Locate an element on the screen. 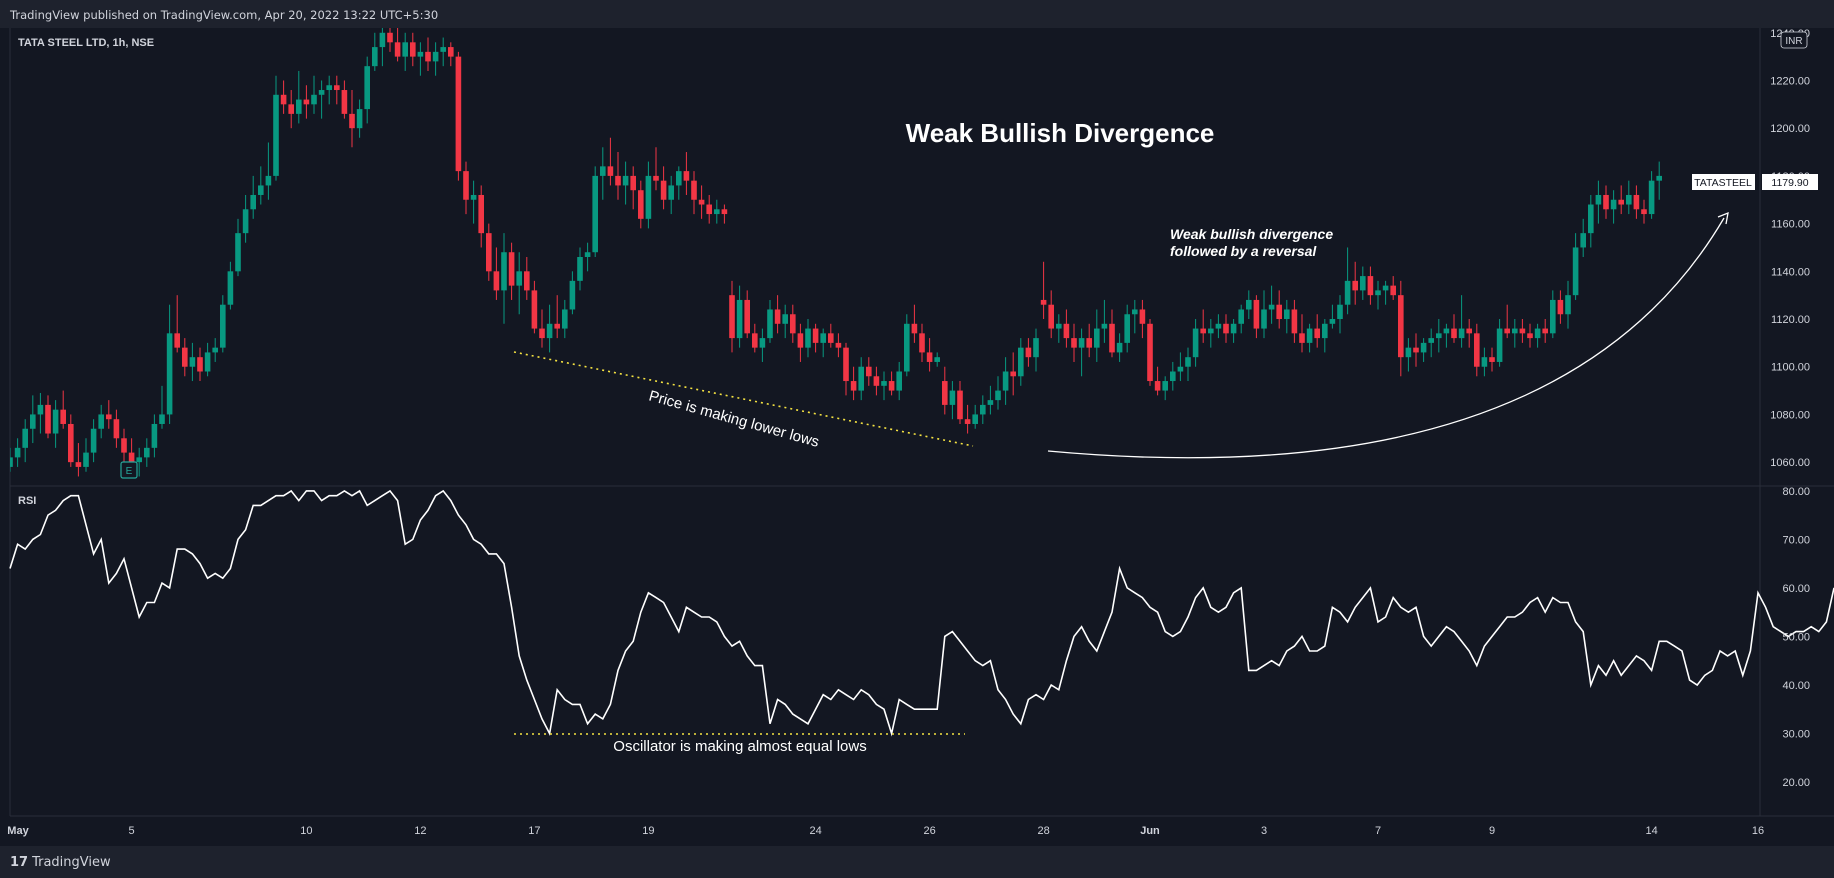 The image size is (1834, 878). price-tick-label: 1140.00 is located at coordinates (1790, 272).